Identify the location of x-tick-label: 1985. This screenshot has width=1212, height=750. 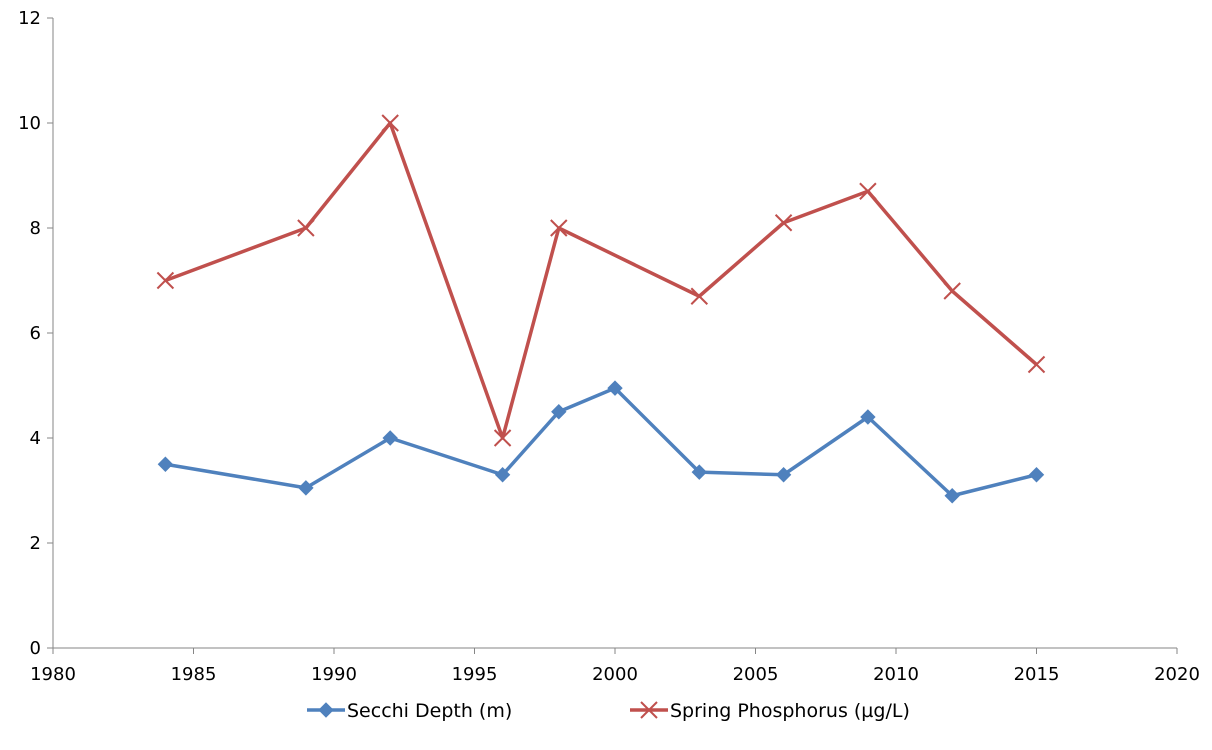
(194, 674).